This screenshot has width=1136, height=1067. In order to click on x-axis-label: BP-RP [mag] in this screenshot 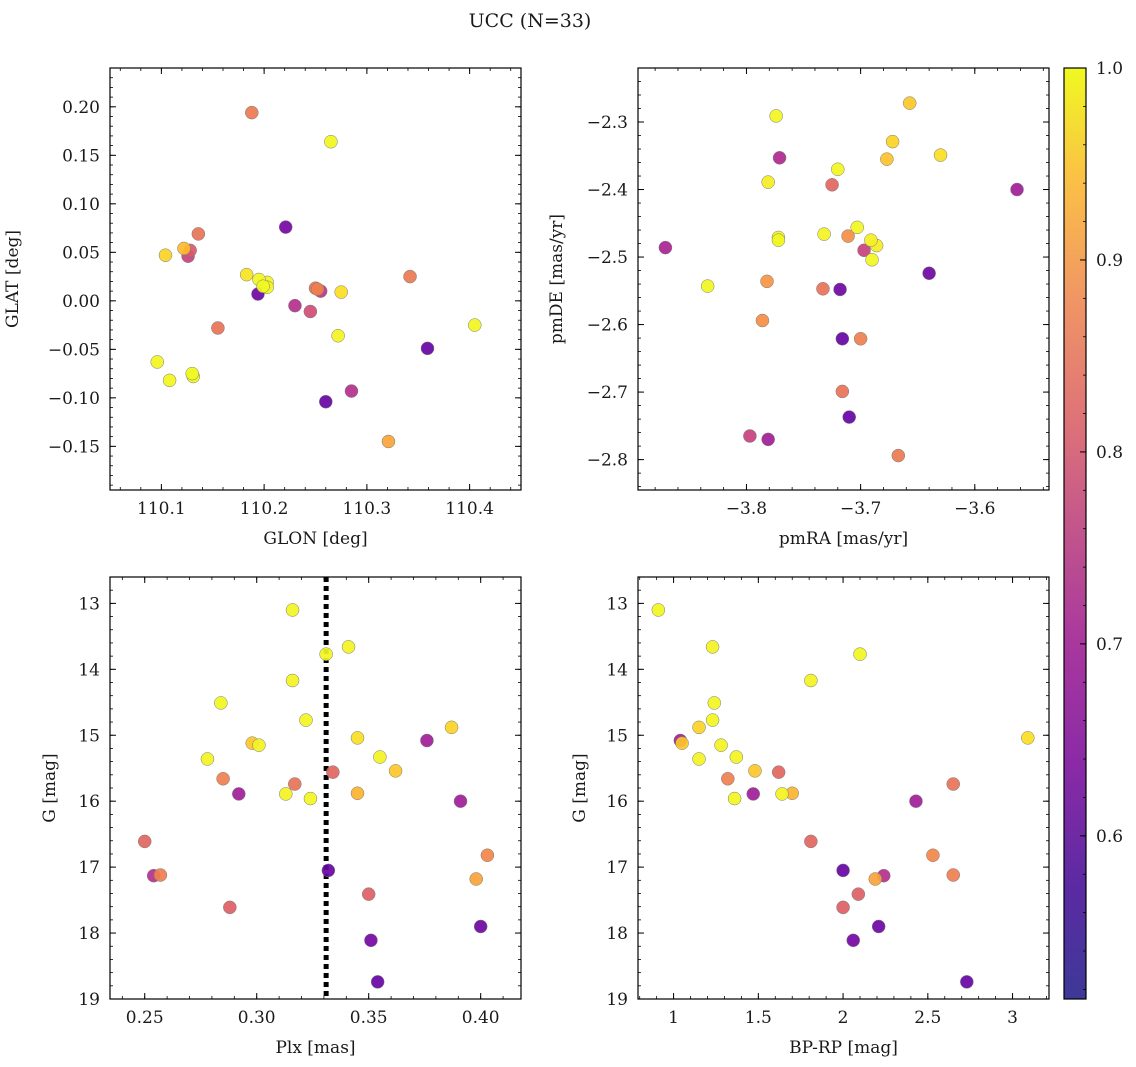, I will do `click(843, 1048)`.